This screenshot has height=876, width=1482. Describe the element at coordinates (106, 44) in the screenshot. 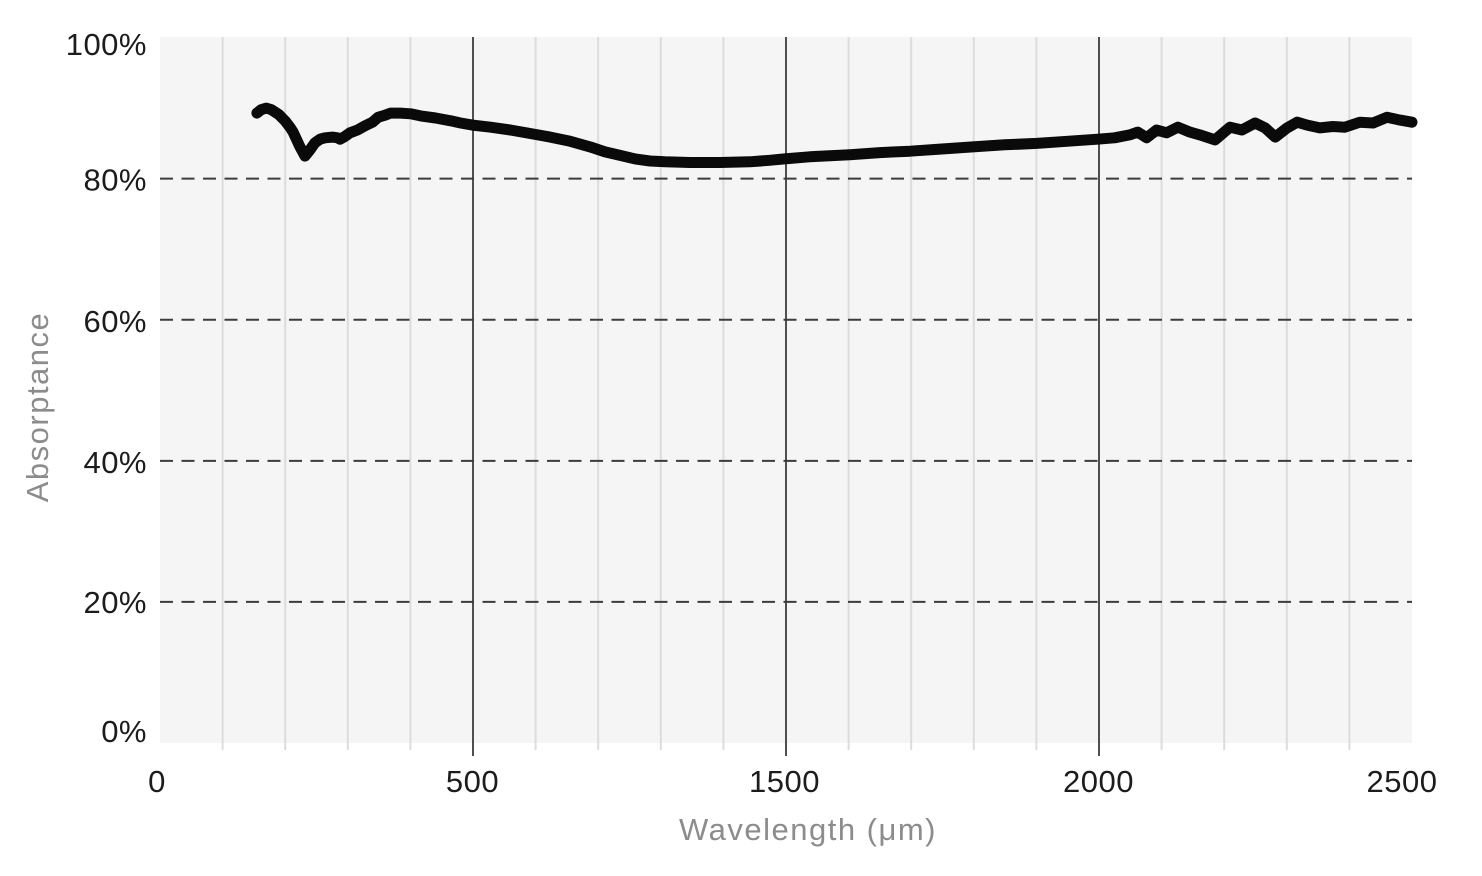

I see `y-tick-label: 100%` at that location.